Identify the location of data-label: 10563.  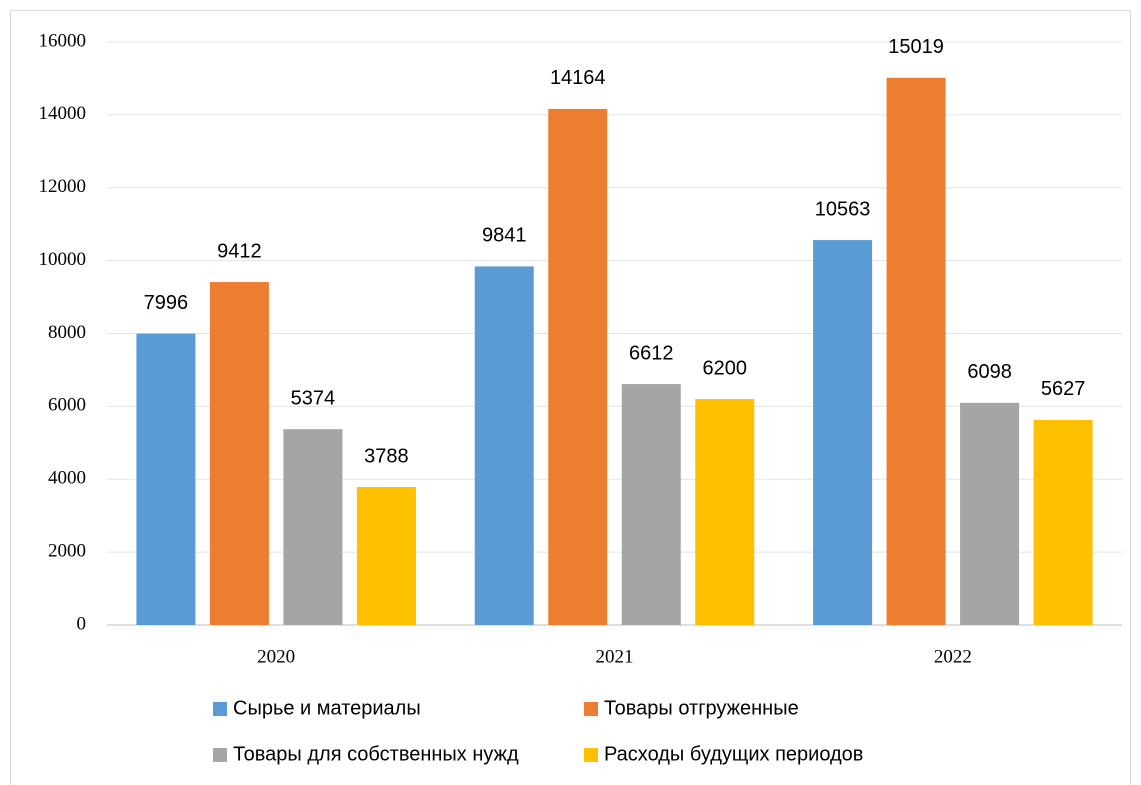
(843, 209).